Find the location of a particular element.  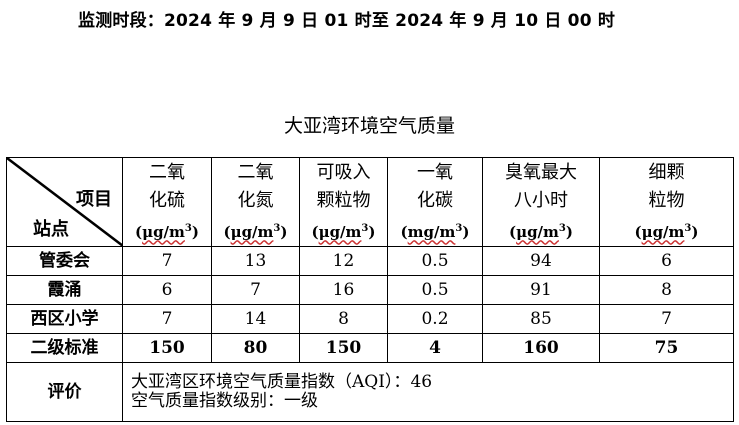

evaluation-row: 评价 大亚湾区环境空气质量指数（AQI）：46 空气质量指数级别：一级 is located at coordinates (370, 392).